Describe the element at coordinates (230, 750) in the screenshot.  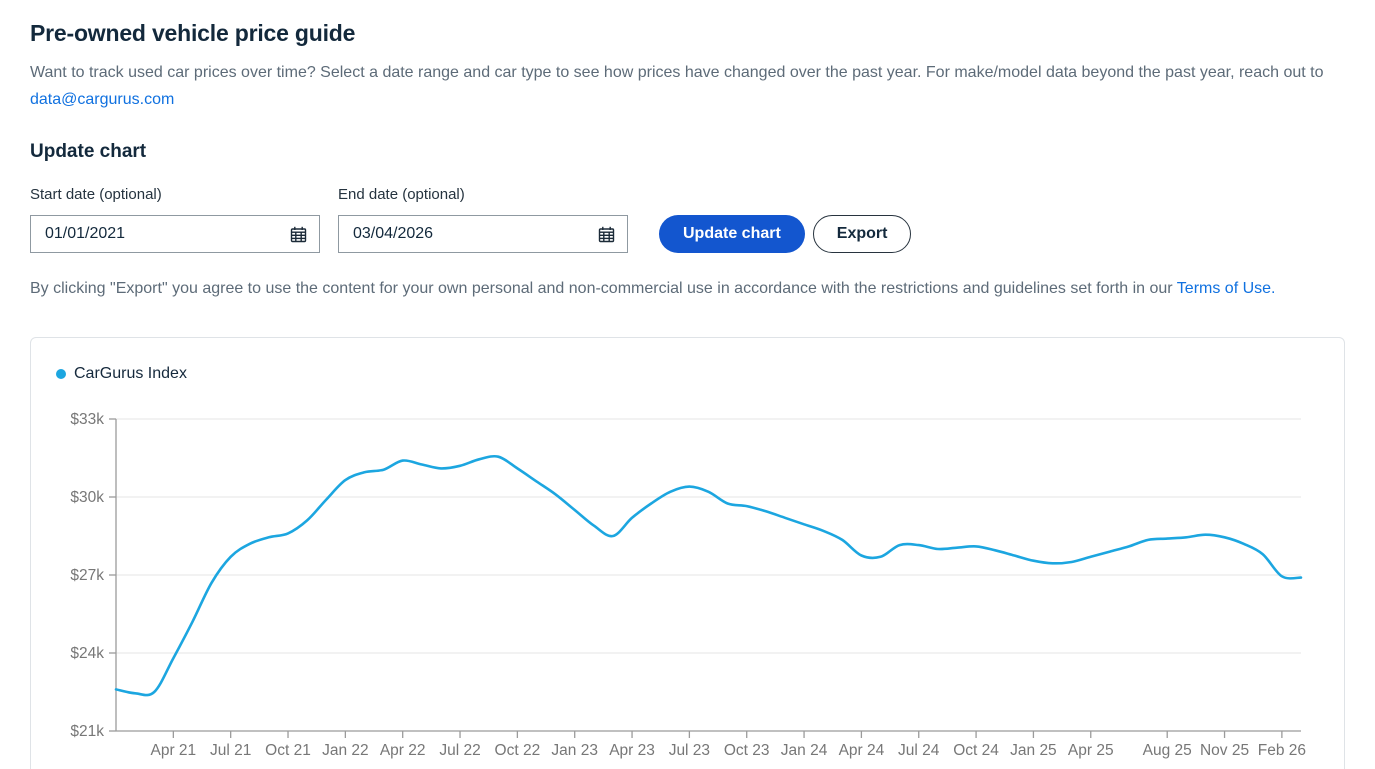
I see `x-axis-label: Jul 21` at that location.